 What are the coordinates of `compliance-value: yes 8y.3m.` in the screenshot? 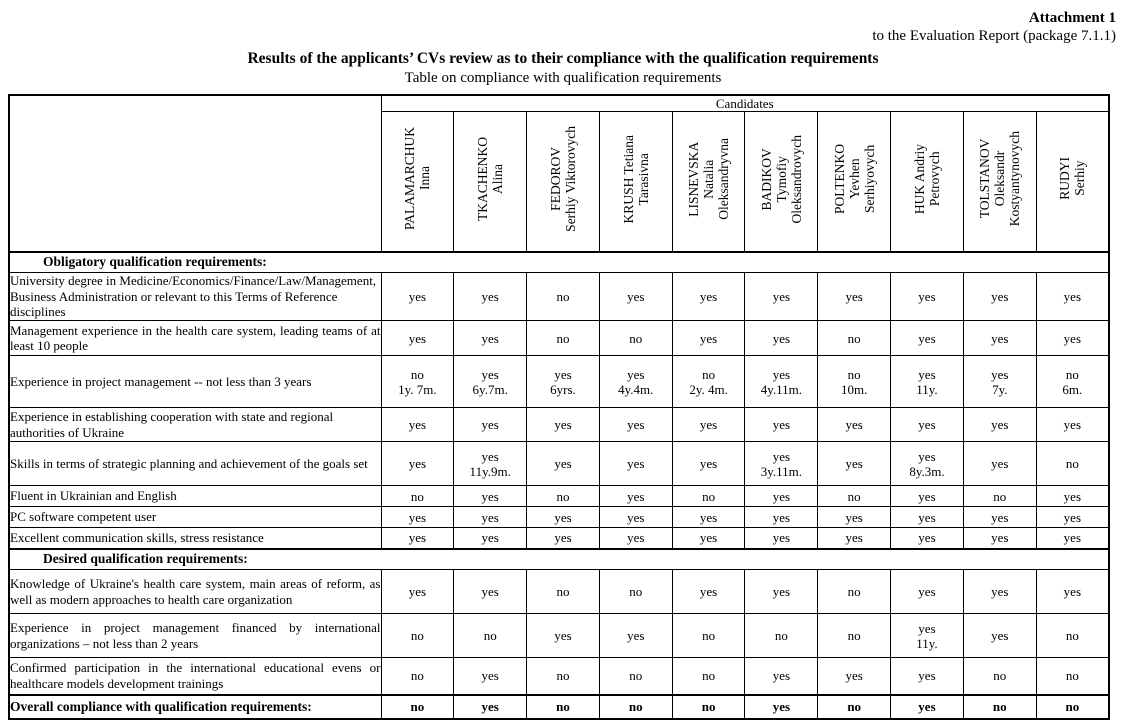 It's located at (927, 463).